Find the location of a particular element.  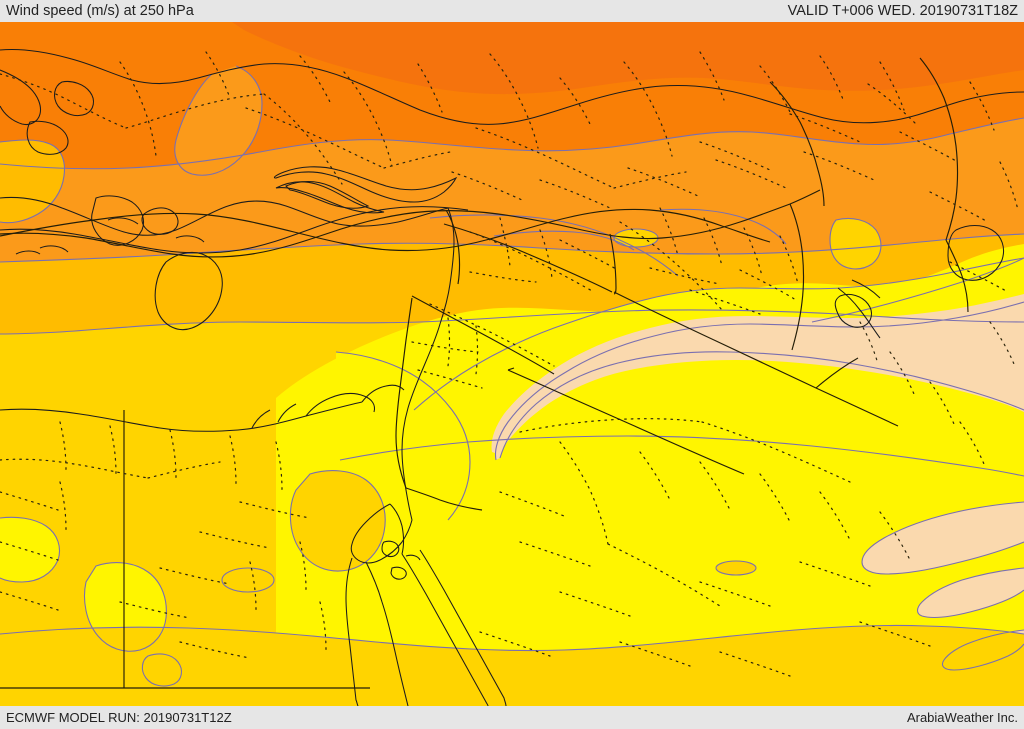

fill-pocket-gold-egypt is located at coordinates (338, 521).